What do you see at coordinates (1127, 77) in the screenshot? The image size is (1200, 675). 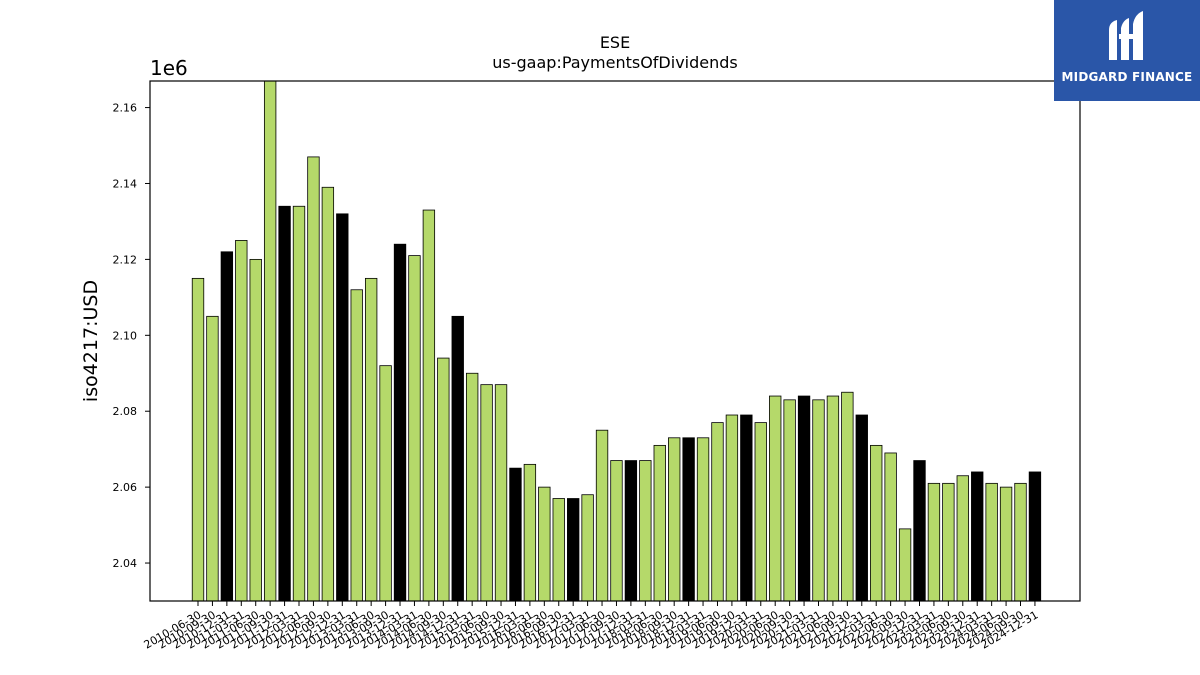 I see `brand-name: MIDGARD FINANCE` at bounding box center [1127, 77].